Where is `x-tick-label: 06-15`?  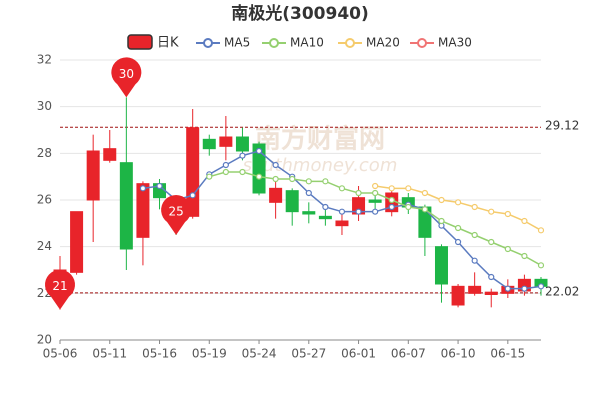 x-tick-label: 06-15 is located at coordinates (507, 354).